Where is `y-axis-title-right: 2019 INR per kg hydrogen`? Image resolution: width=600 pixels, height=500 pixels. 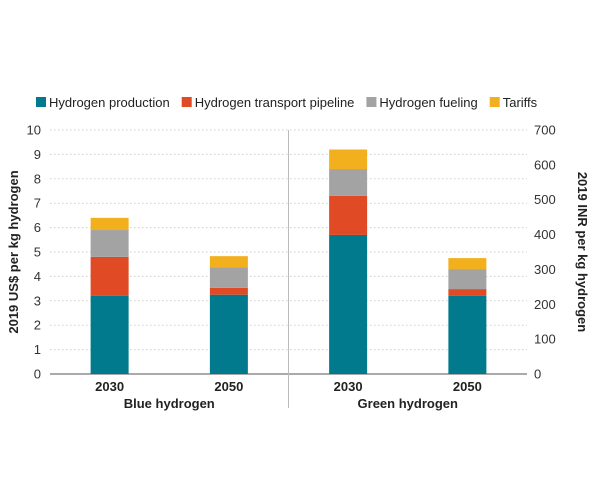 y-axis-title-right: 2019 INR per kg hydrogen is located at coordinates (582, 252).